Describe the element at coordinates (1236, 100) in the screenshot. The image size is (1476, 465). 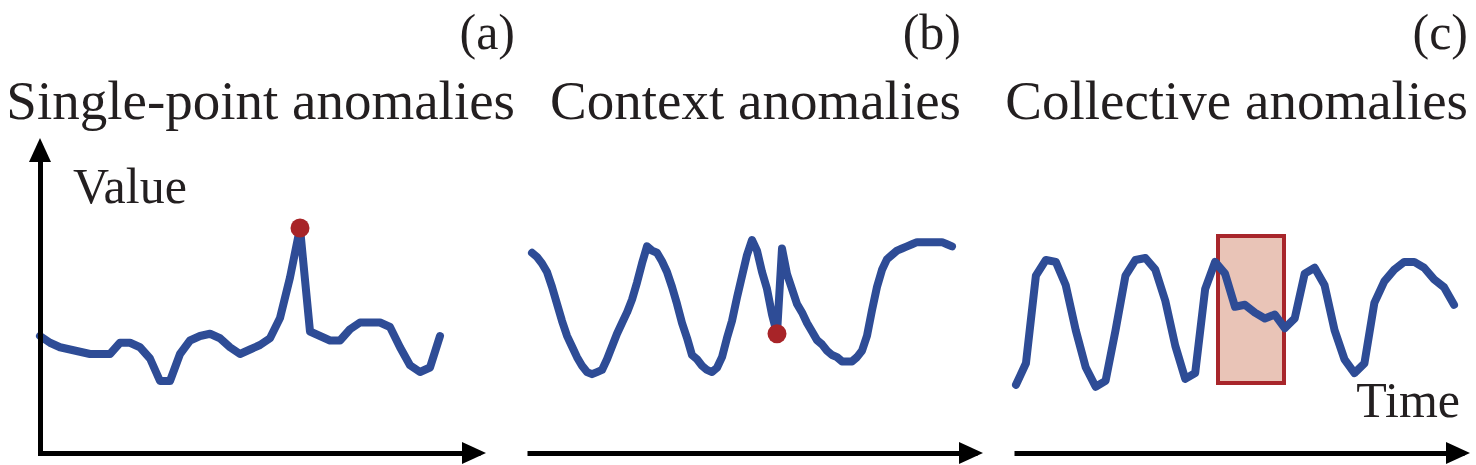
I see `chart-title: Collective anomalies` at that location.